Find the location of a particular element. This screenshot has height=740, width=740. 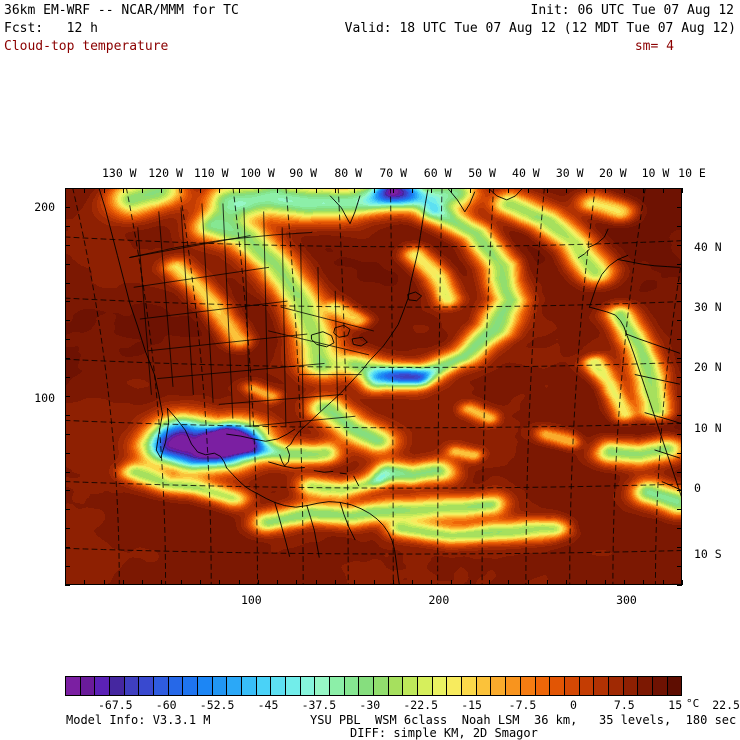

model-title: 36km EM-WRF -- NCAR/MMM for TC is located at coordinates (121, 10).